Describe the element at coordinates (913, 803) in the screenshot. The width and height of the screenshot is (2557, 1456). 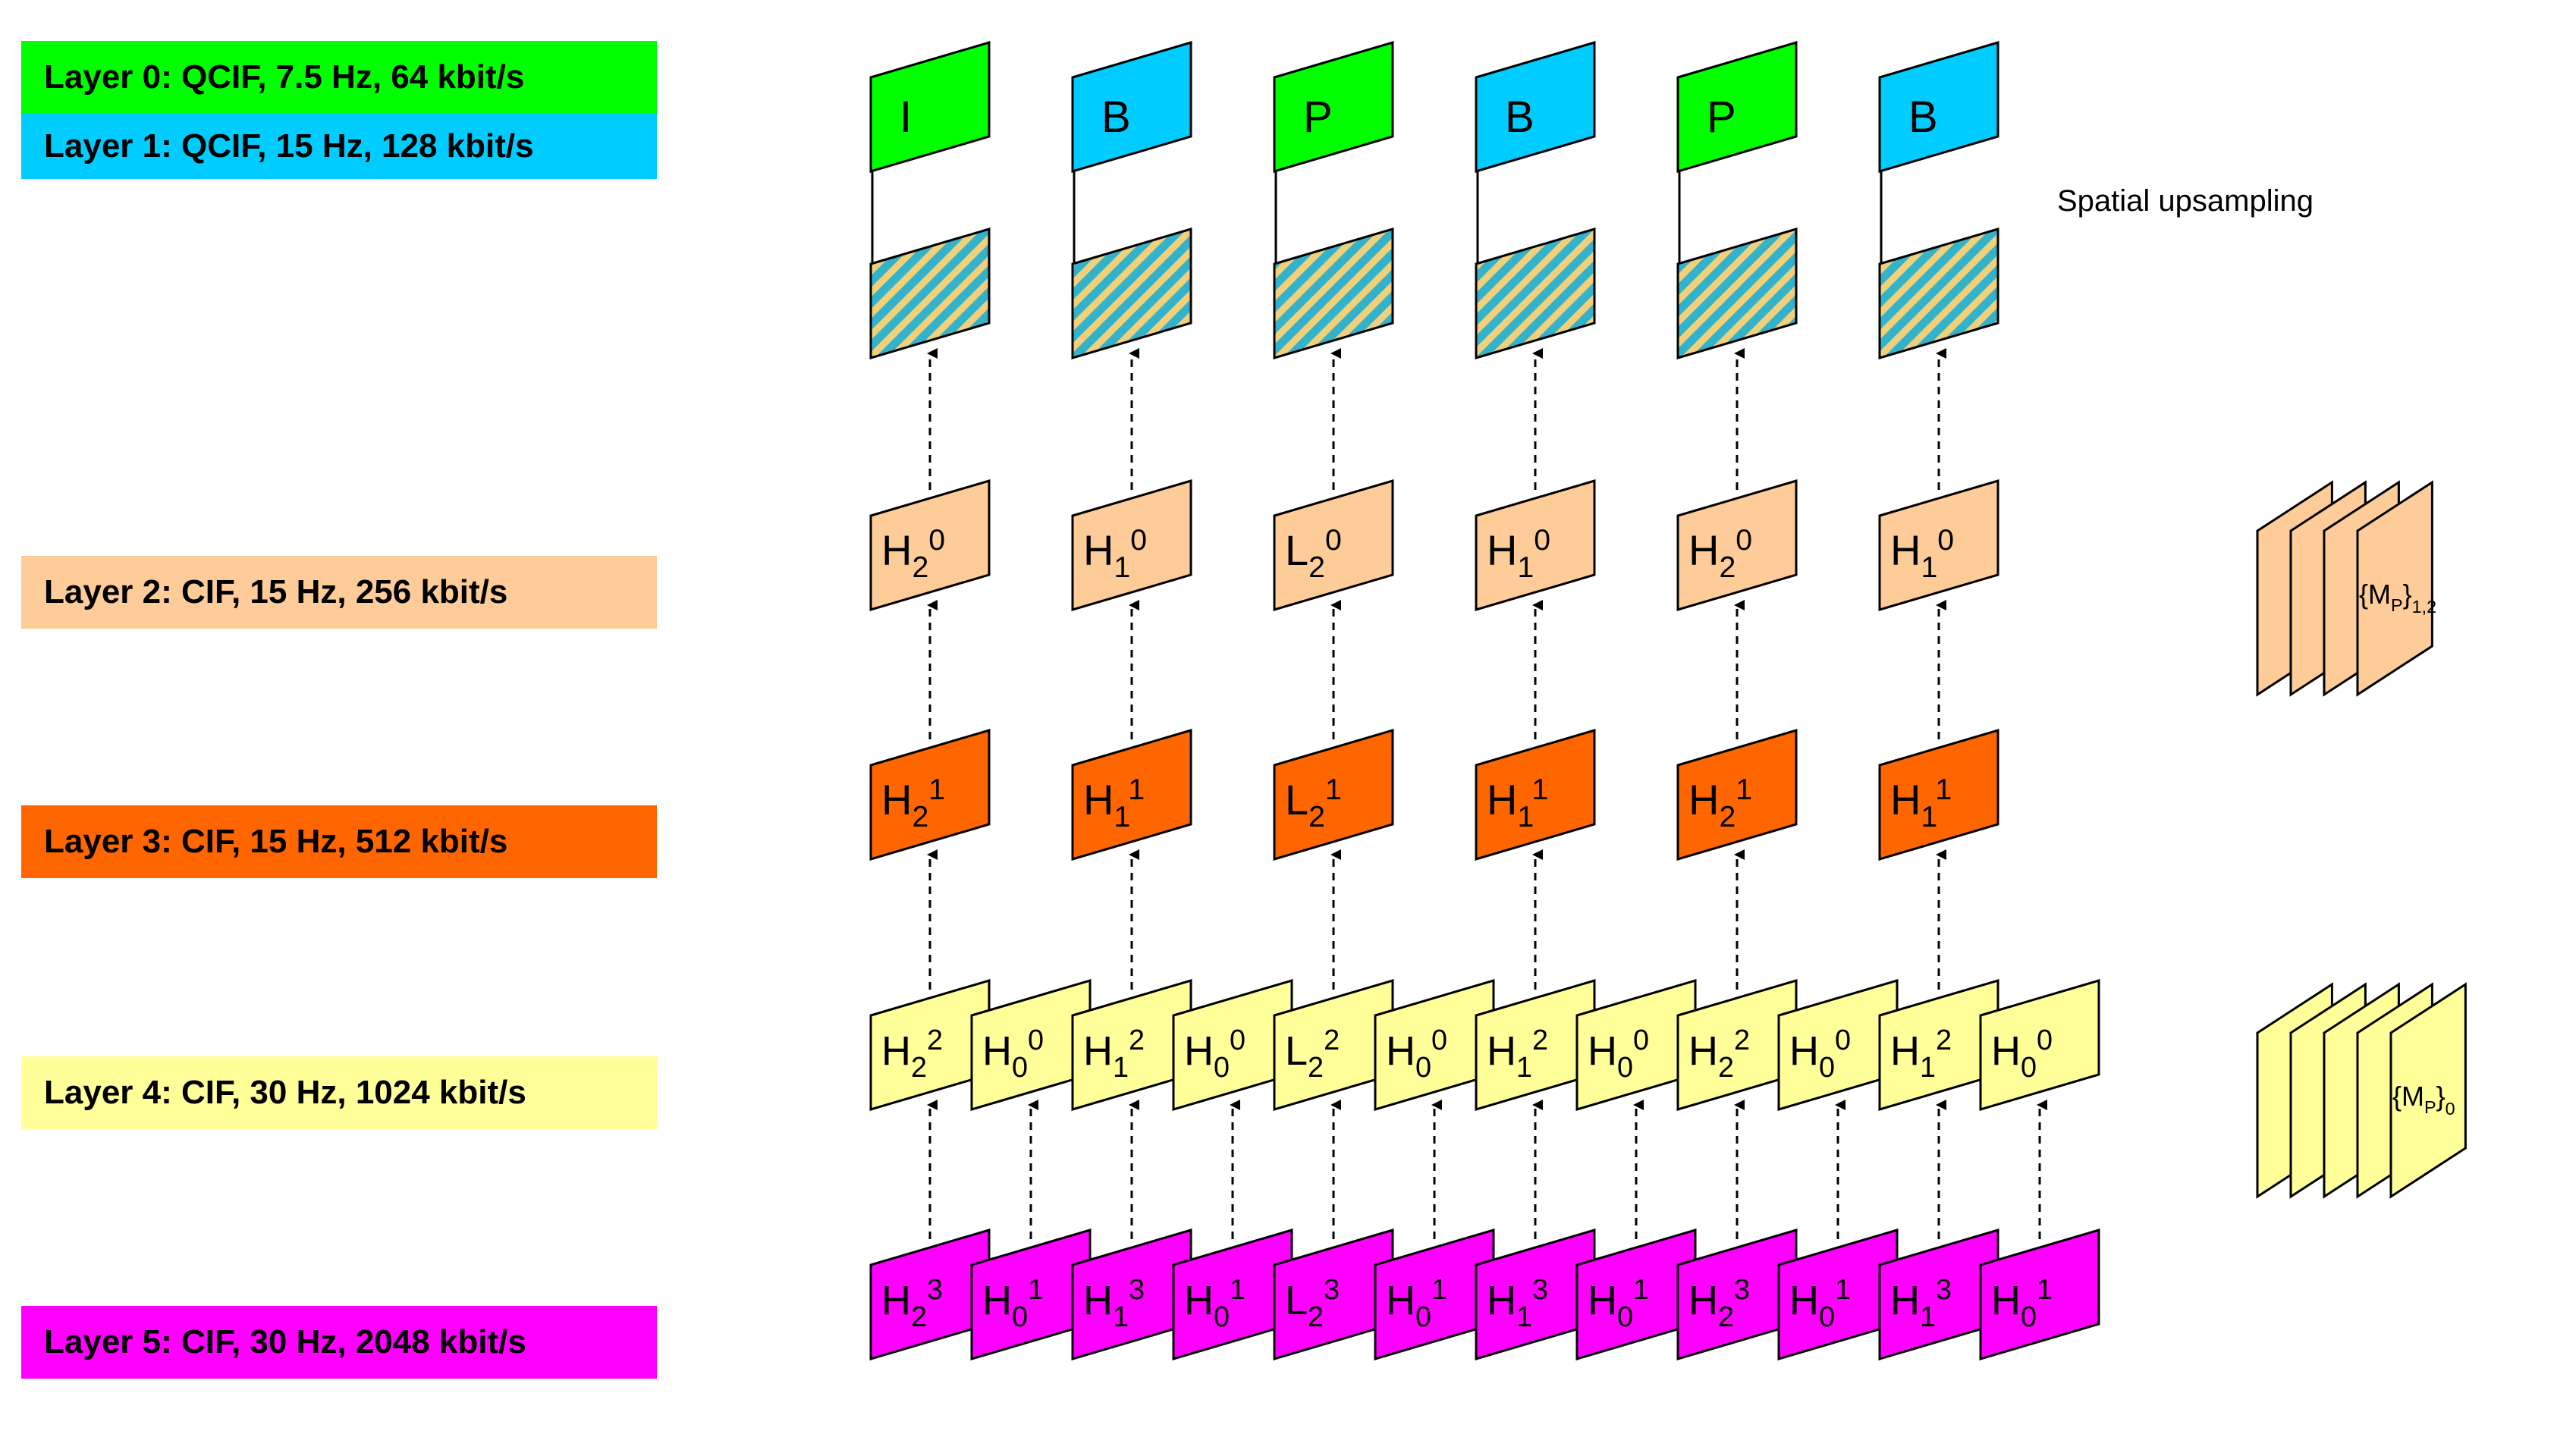
I see `layer3-frame-label-0: H21` at that location.